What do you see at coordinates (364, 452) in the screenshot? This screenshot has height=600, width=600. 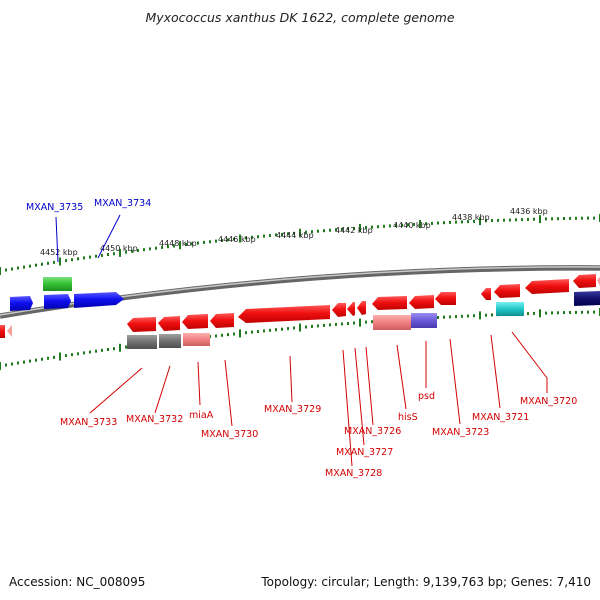 I see `gene-label: MXAN_3727` at bounding box center [364, 452].